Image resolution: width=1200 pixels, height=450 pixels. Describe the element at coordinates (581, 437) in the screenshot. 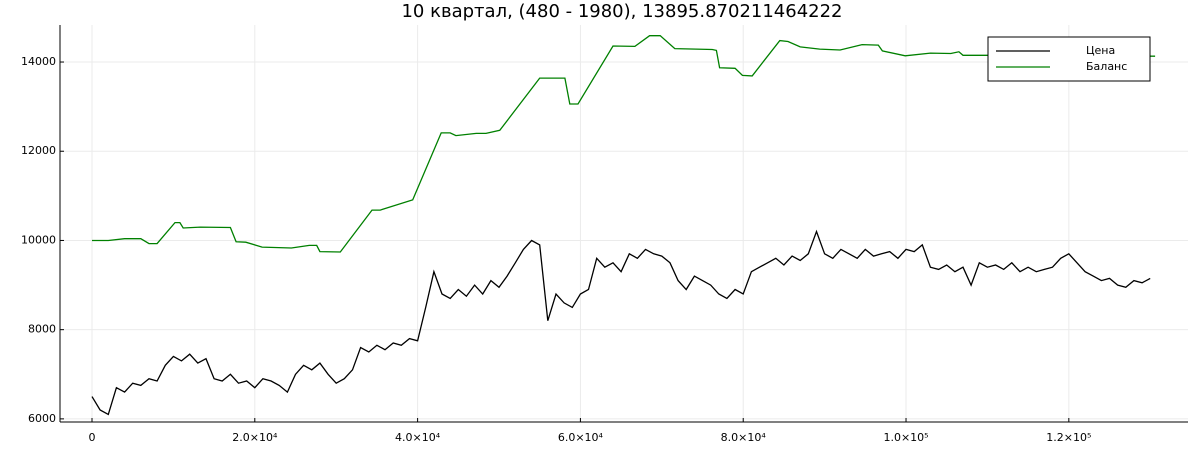

I see `x-tick-label: 6.0×10⁴` at that location.